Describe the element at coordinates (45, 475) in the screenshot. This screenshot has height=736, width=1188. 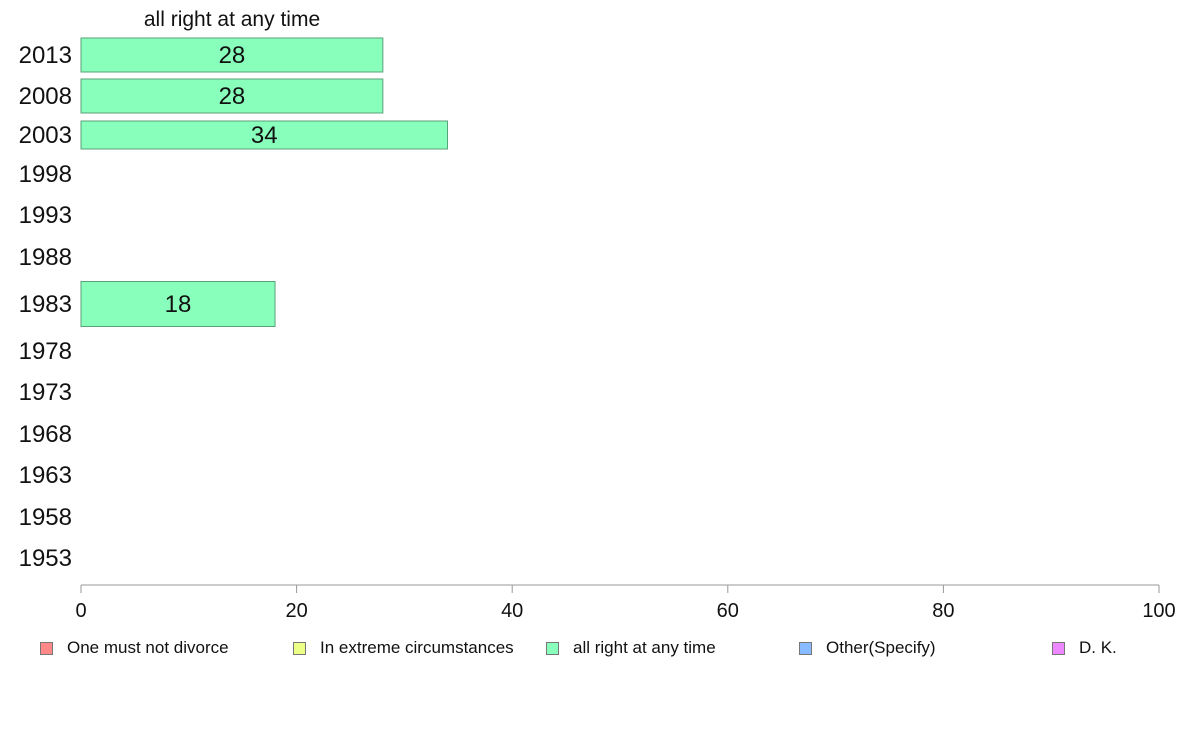
I see `category-label: 1963` at that location.